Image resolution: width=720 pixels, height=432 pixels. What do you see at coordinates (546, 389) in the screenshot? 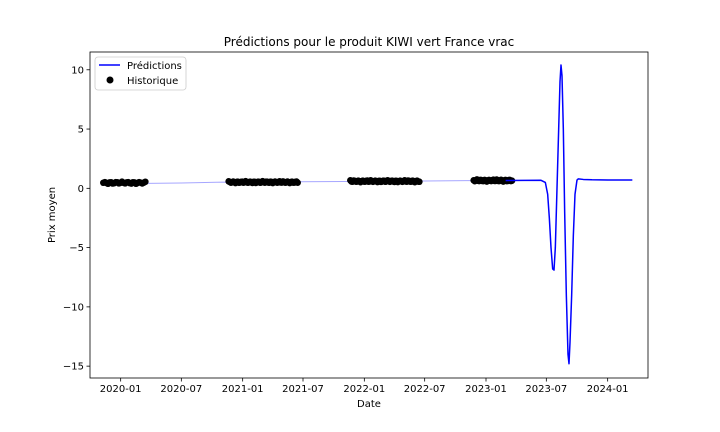
I see `x-tick-label: 2023-07` at bounding box center [546, 389].